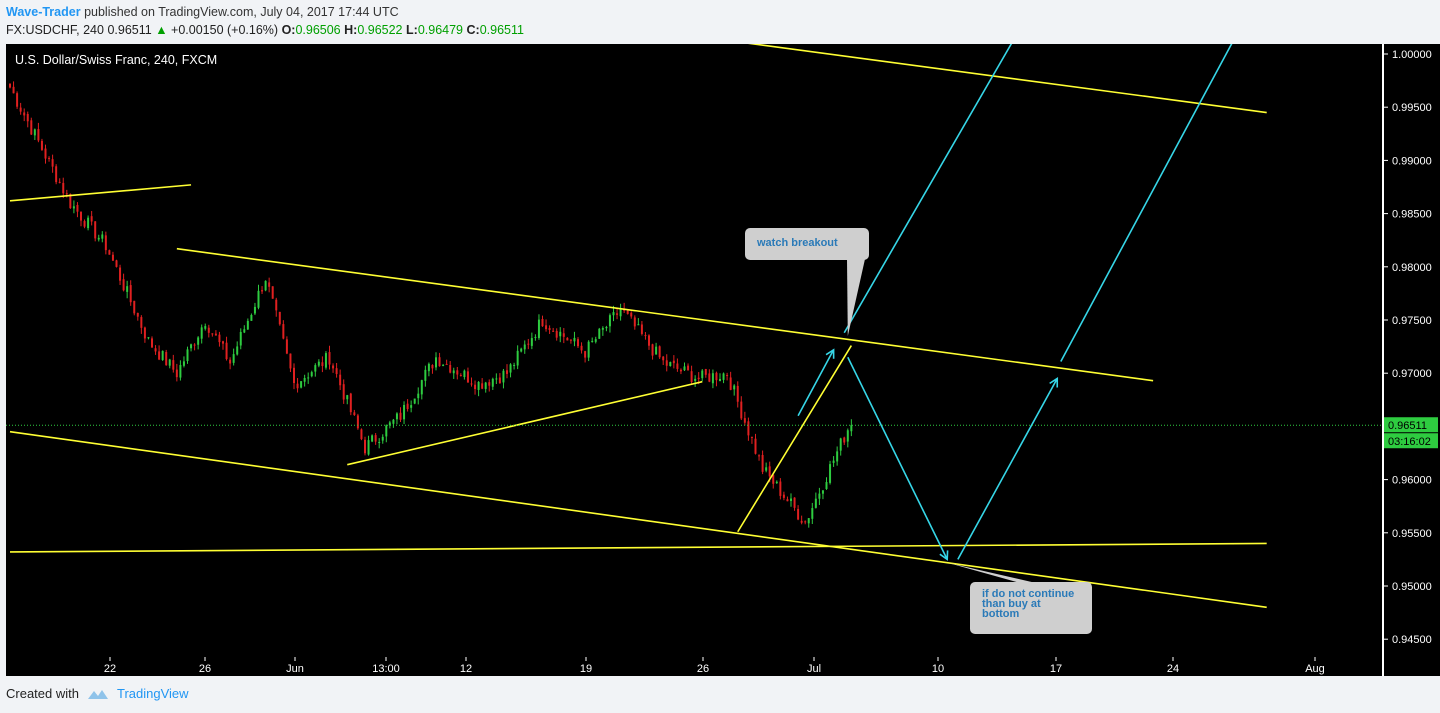 The width and height of the screenshot is (1440, 713). I want to click on low-value: 0.96479, so click(440, 30).